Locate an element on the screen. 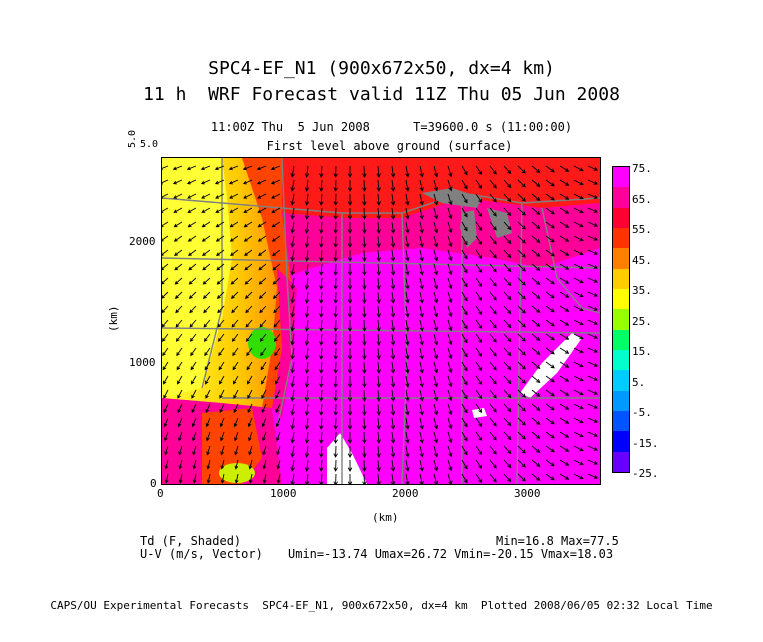  level-line: First level above ground (surface) is located at coordinates (389, 146).